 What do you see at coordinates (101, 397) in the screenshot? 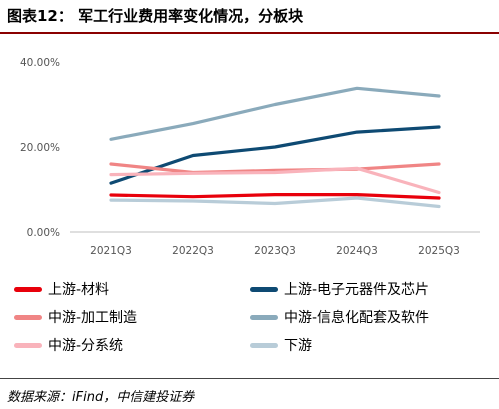
I see `data-source: 数据来源：iFind，中信建投证券` at bounding box center [101, 397].